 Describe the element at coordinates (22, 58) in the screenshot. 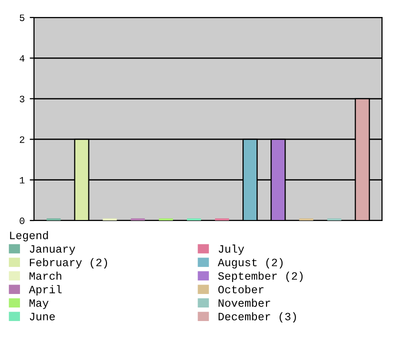

I see `y-tick-label: 4` at that location.